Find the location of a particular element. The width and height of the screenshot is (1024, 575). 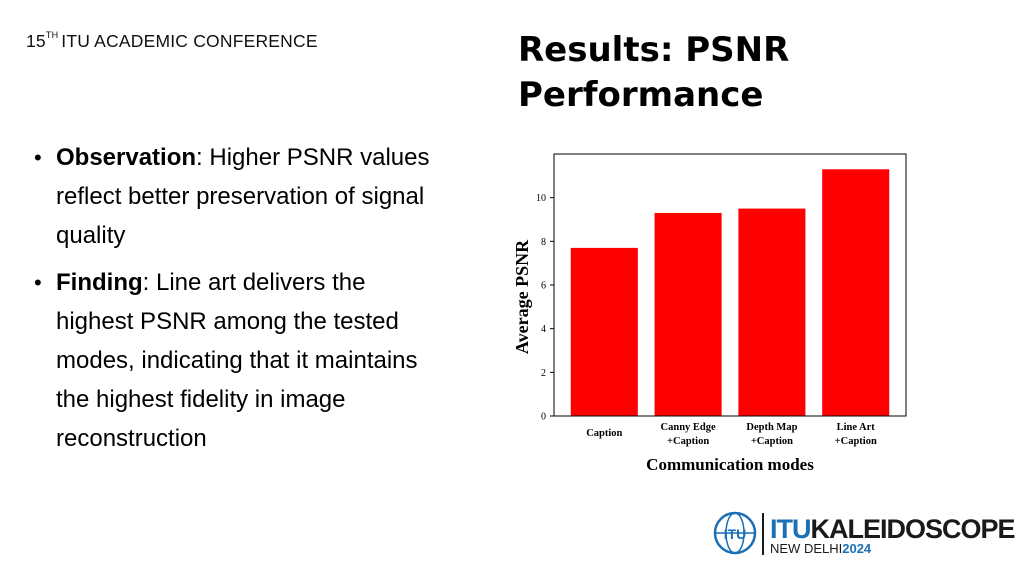

itu-kaleidoscope-logo: ITU ITUKALEIDOSCOPE NEW DELHI2024 is located at coordinates (864, 534).